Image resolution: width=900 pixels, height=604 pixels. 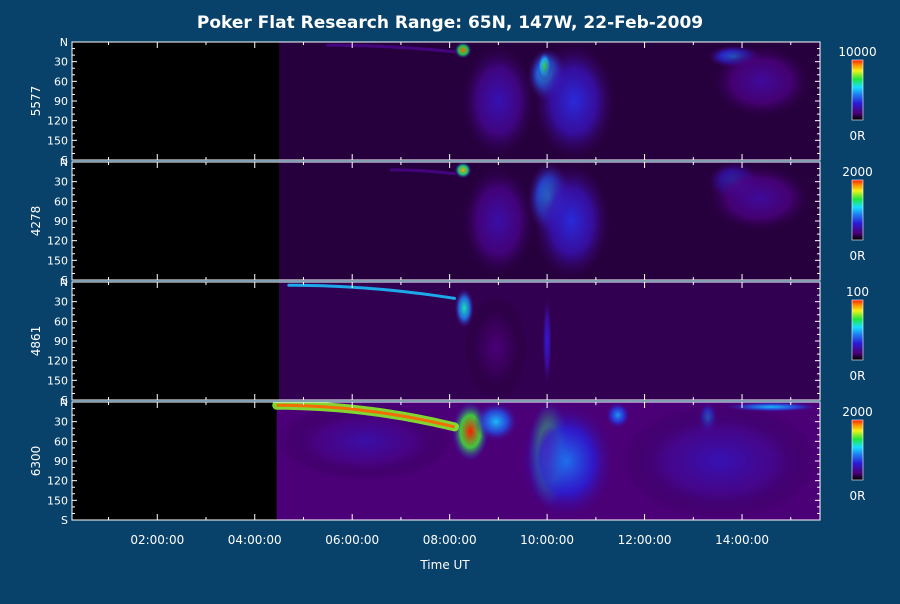 I want to click on panel-wavelength-label: 6300, so click(x=36, y=461).